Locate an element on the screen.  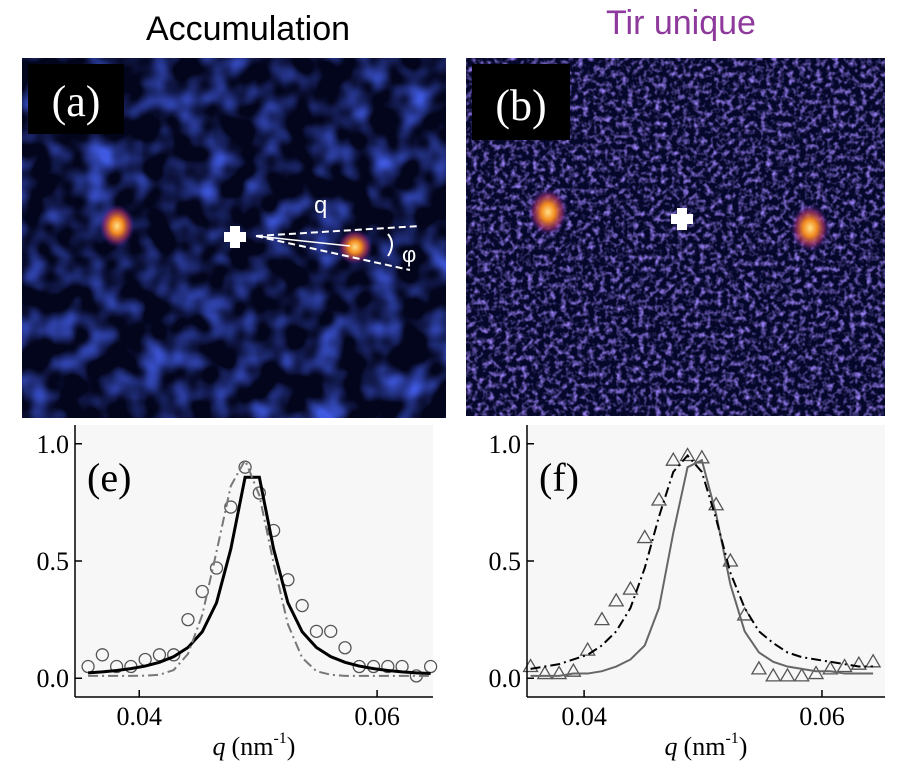
panel-label: (f) is located at coordinates (559, 477).